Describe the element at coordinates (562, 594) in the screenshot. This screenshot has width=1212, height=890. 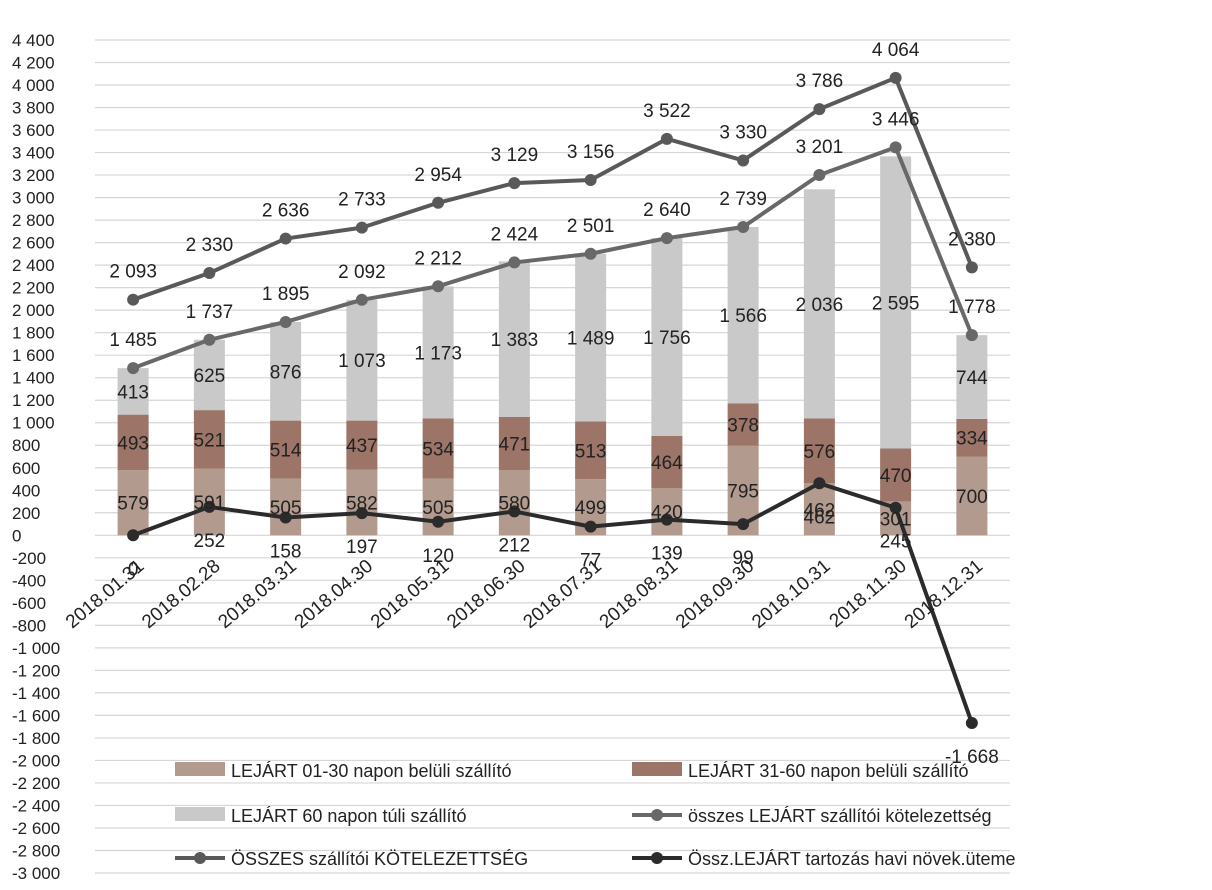
I see `x-tick-label: 2018.07.31` at that location.